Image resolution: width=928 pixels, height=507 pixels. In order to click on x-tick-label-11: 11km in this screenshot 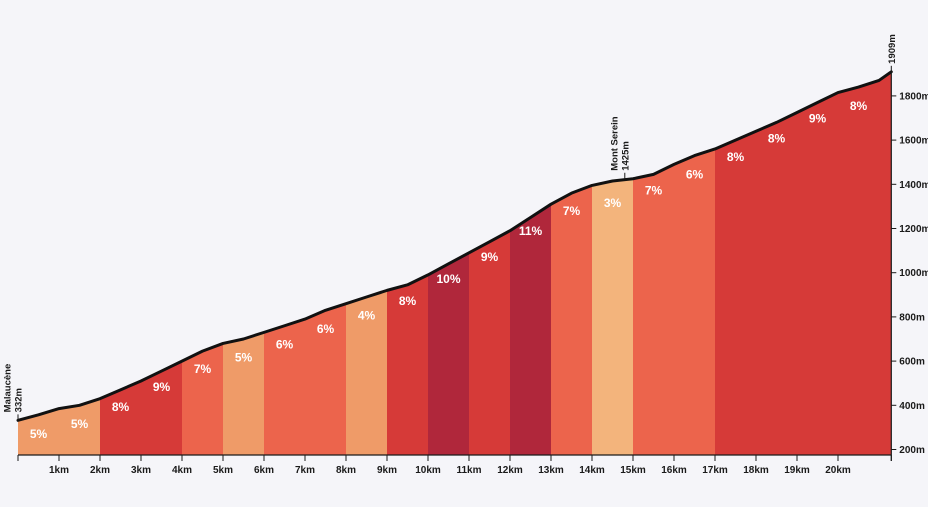, I will do `click(468, 470)`.